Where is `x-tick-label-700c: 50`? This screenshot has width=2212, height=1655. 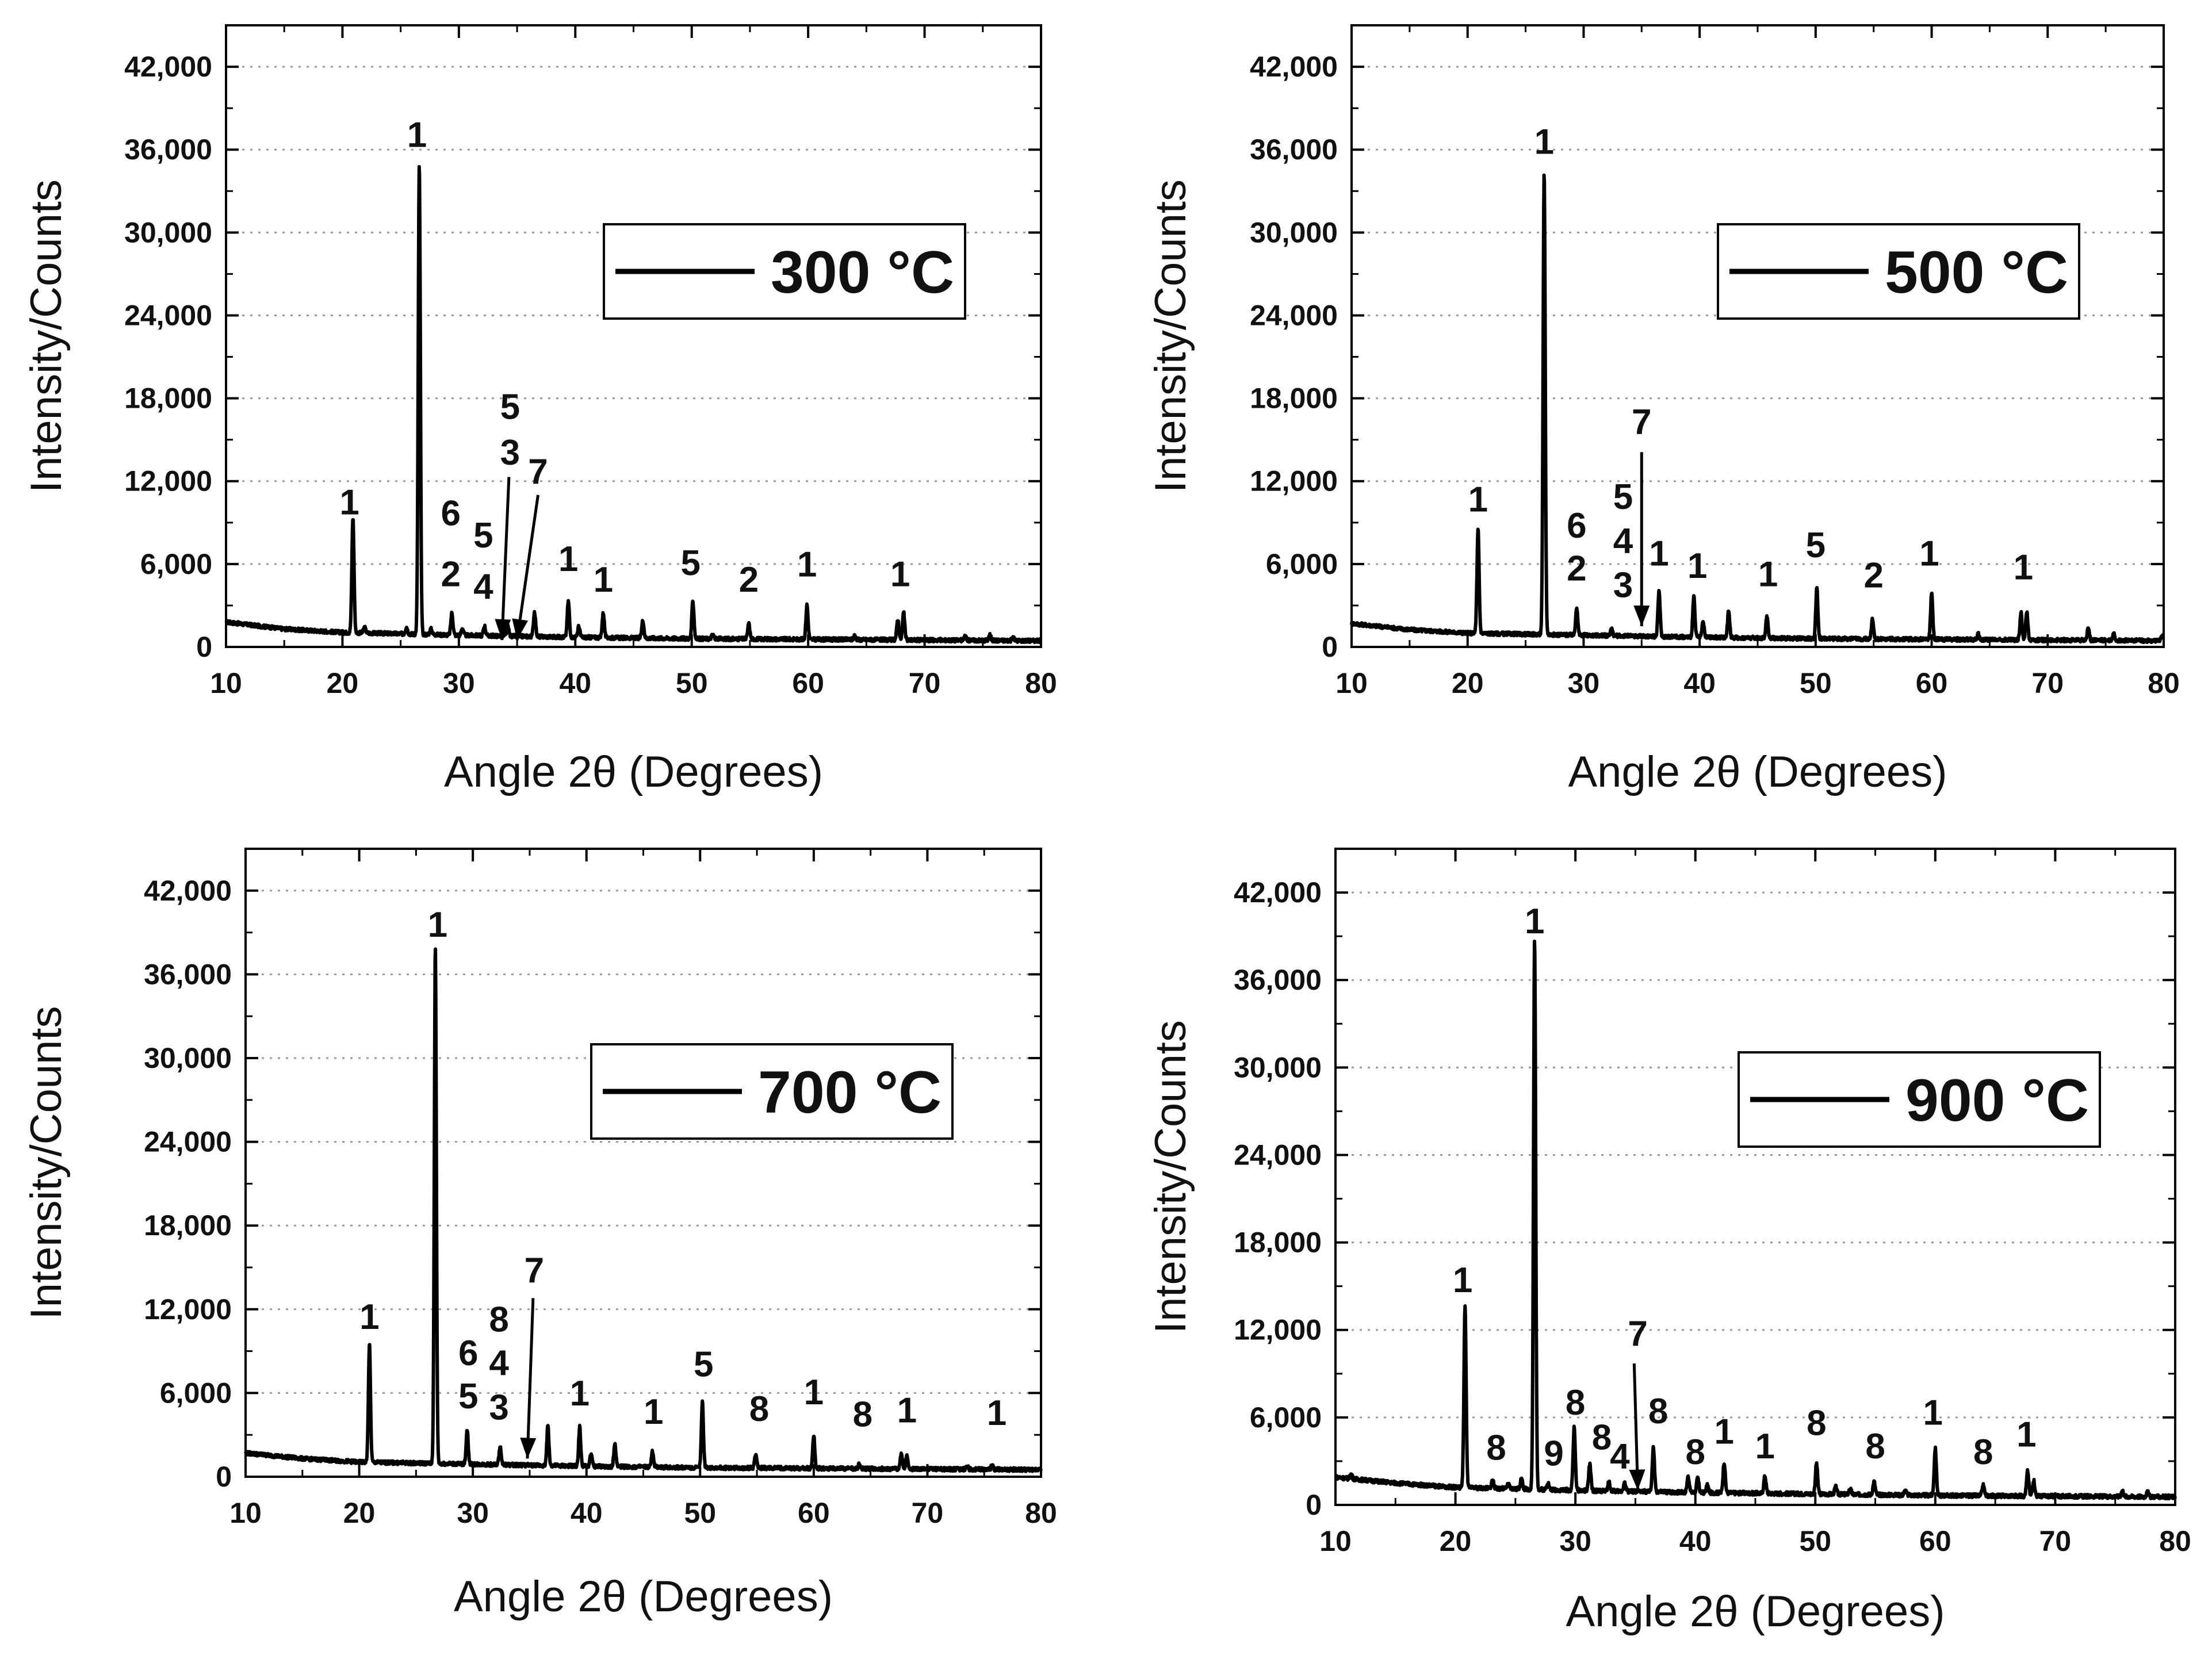
x-tick-label-700c: 50 is located at coordinates (700, 1513).